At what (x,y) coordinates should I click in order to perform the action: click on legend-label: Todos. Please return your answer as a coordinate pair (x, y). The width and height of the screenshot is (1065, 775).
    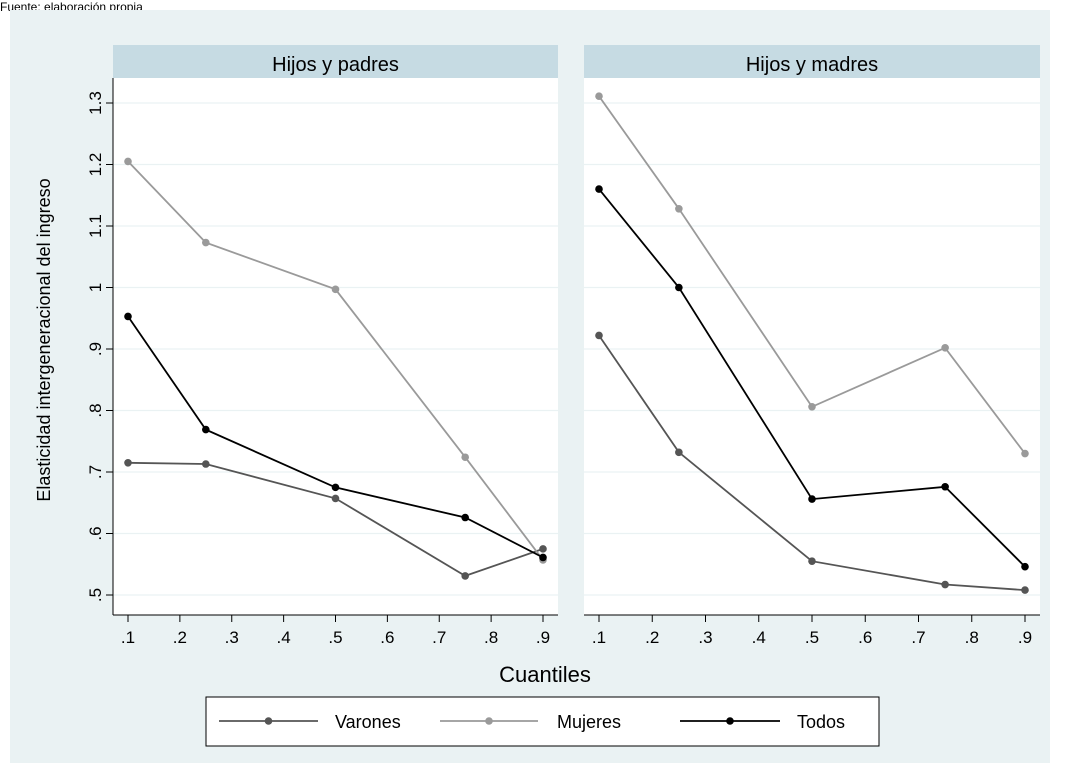
    Looking at the image, I should click on (821, 722).